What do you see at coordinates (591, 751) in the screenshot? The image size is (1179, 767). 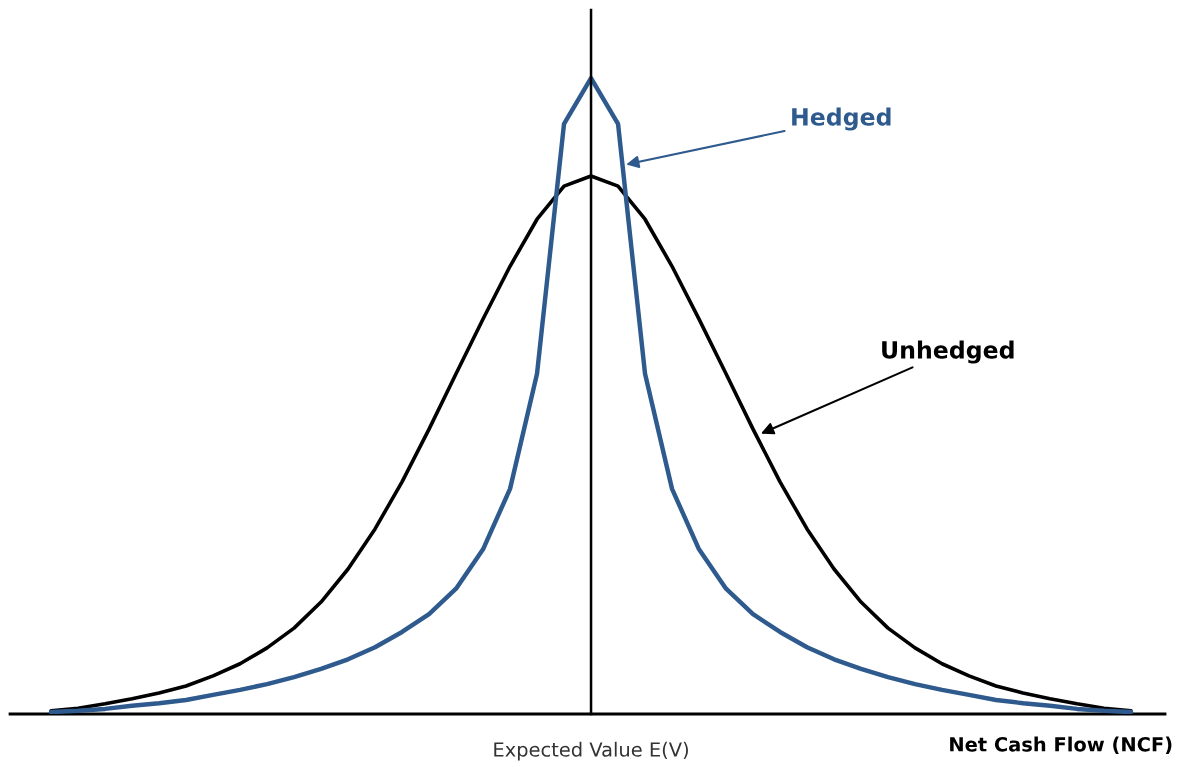 I see `text: Expected Value E(V)` at bounding box center [591, 751].